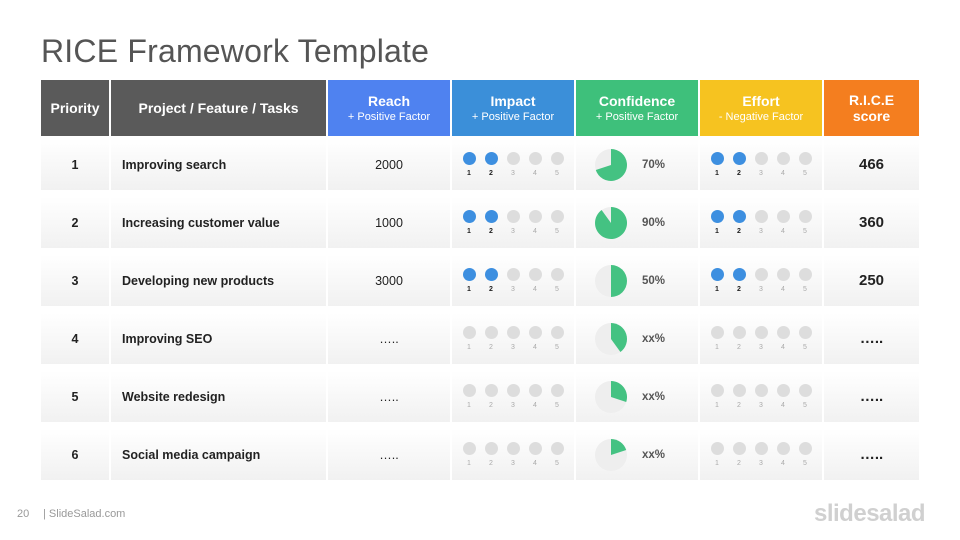  Describe the element at coordinates (611, 454) in the screenshot. I see `confidence-pie` at that location.